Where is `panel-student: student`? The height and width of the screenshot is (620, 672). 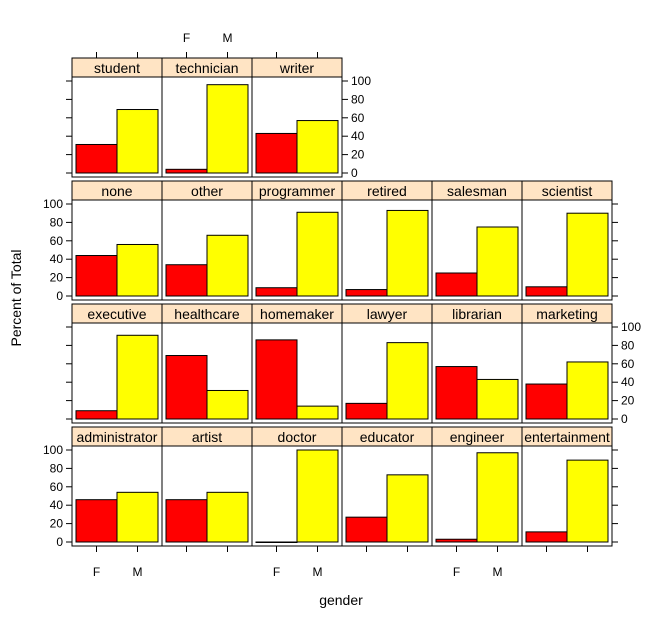 panel-student: student is located at coordinates (117, 117).